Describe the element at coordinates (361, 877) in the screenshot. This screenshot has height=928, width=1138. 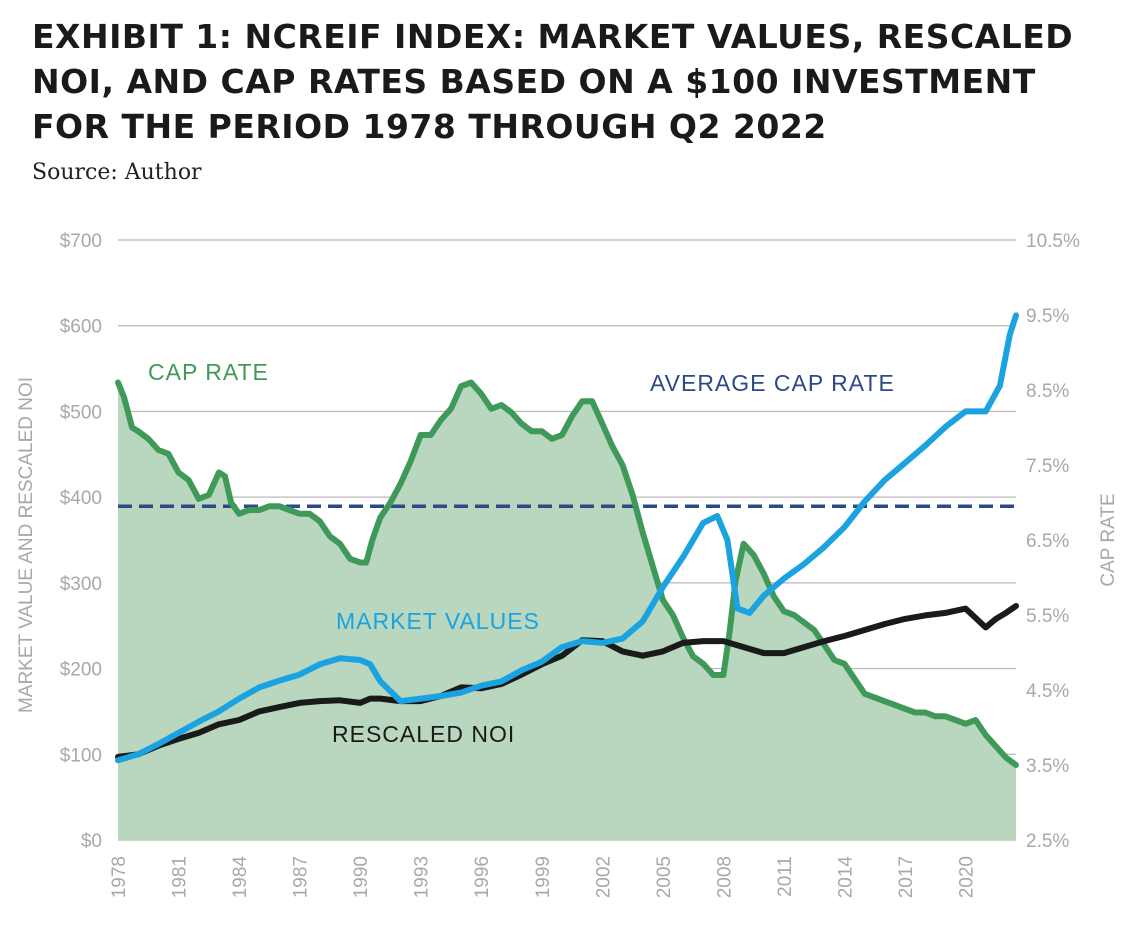
I see `x-tick-label: 1990` at that location.